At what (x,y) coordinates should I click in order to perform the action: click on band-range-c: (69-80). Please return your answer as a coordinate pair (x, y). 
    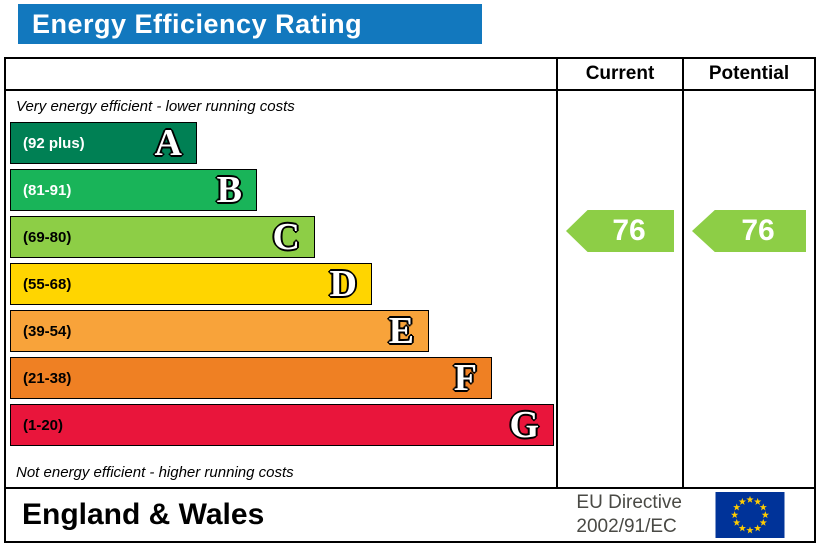
    Looking at the image, I should click on (47, 237).